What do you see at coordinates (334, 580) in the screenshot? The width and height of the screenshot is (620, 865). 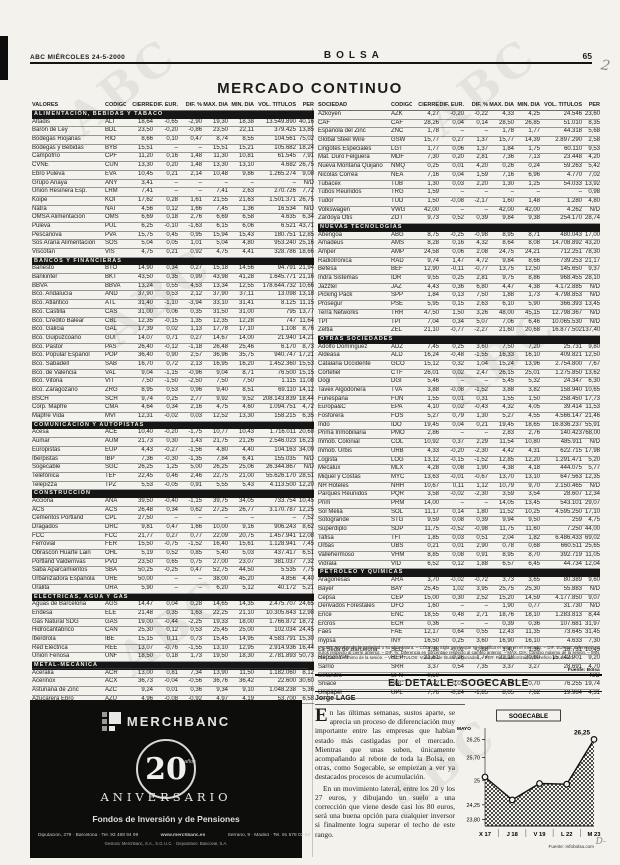 I see `stock-name: Aragonesas` at bounding box center [334, 580].